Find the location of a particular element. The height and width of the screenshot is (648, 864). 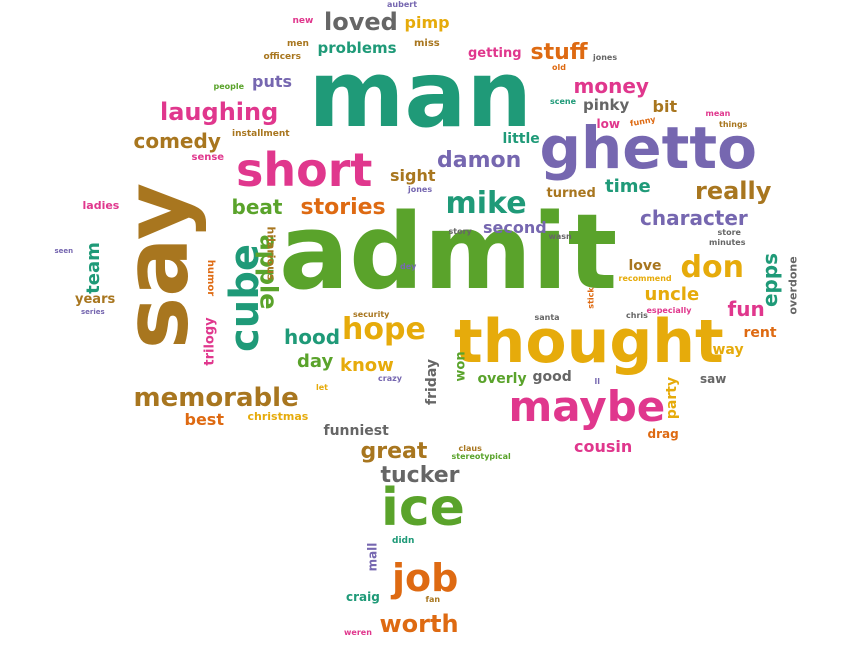

word-people: people is located at coordinates (229, 86).